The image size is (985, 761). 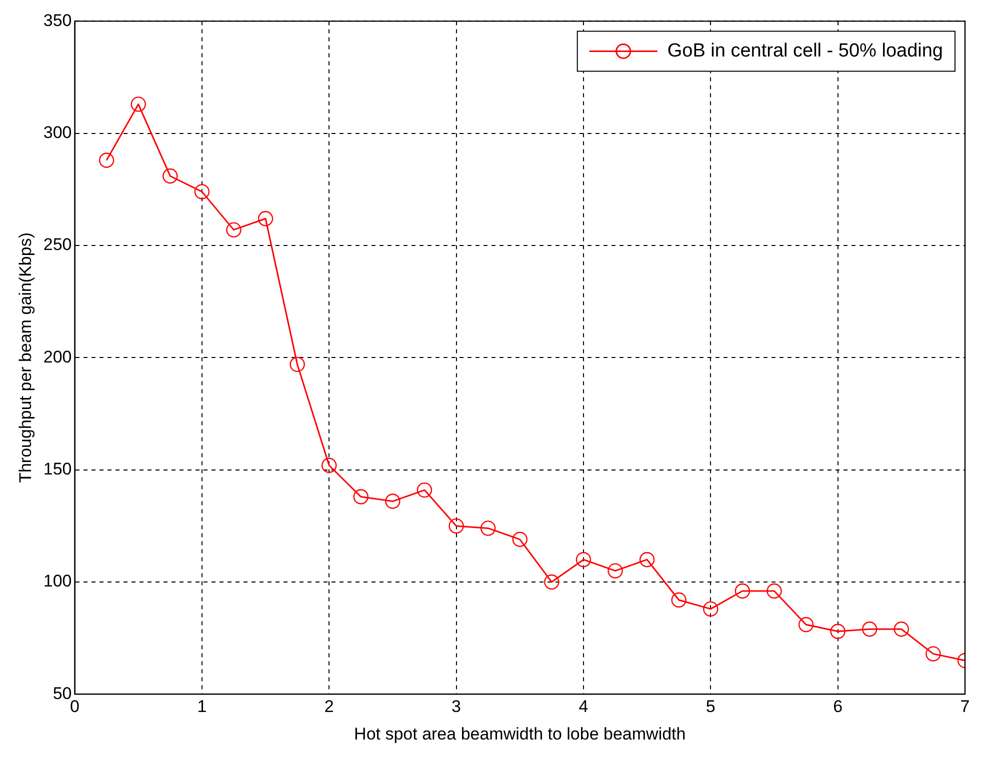 What do you see at coordinates (805, 51) in the screenshot?
I see `legend-label: GoB in central cell - 50% loading` at bounding box center [805, 51].